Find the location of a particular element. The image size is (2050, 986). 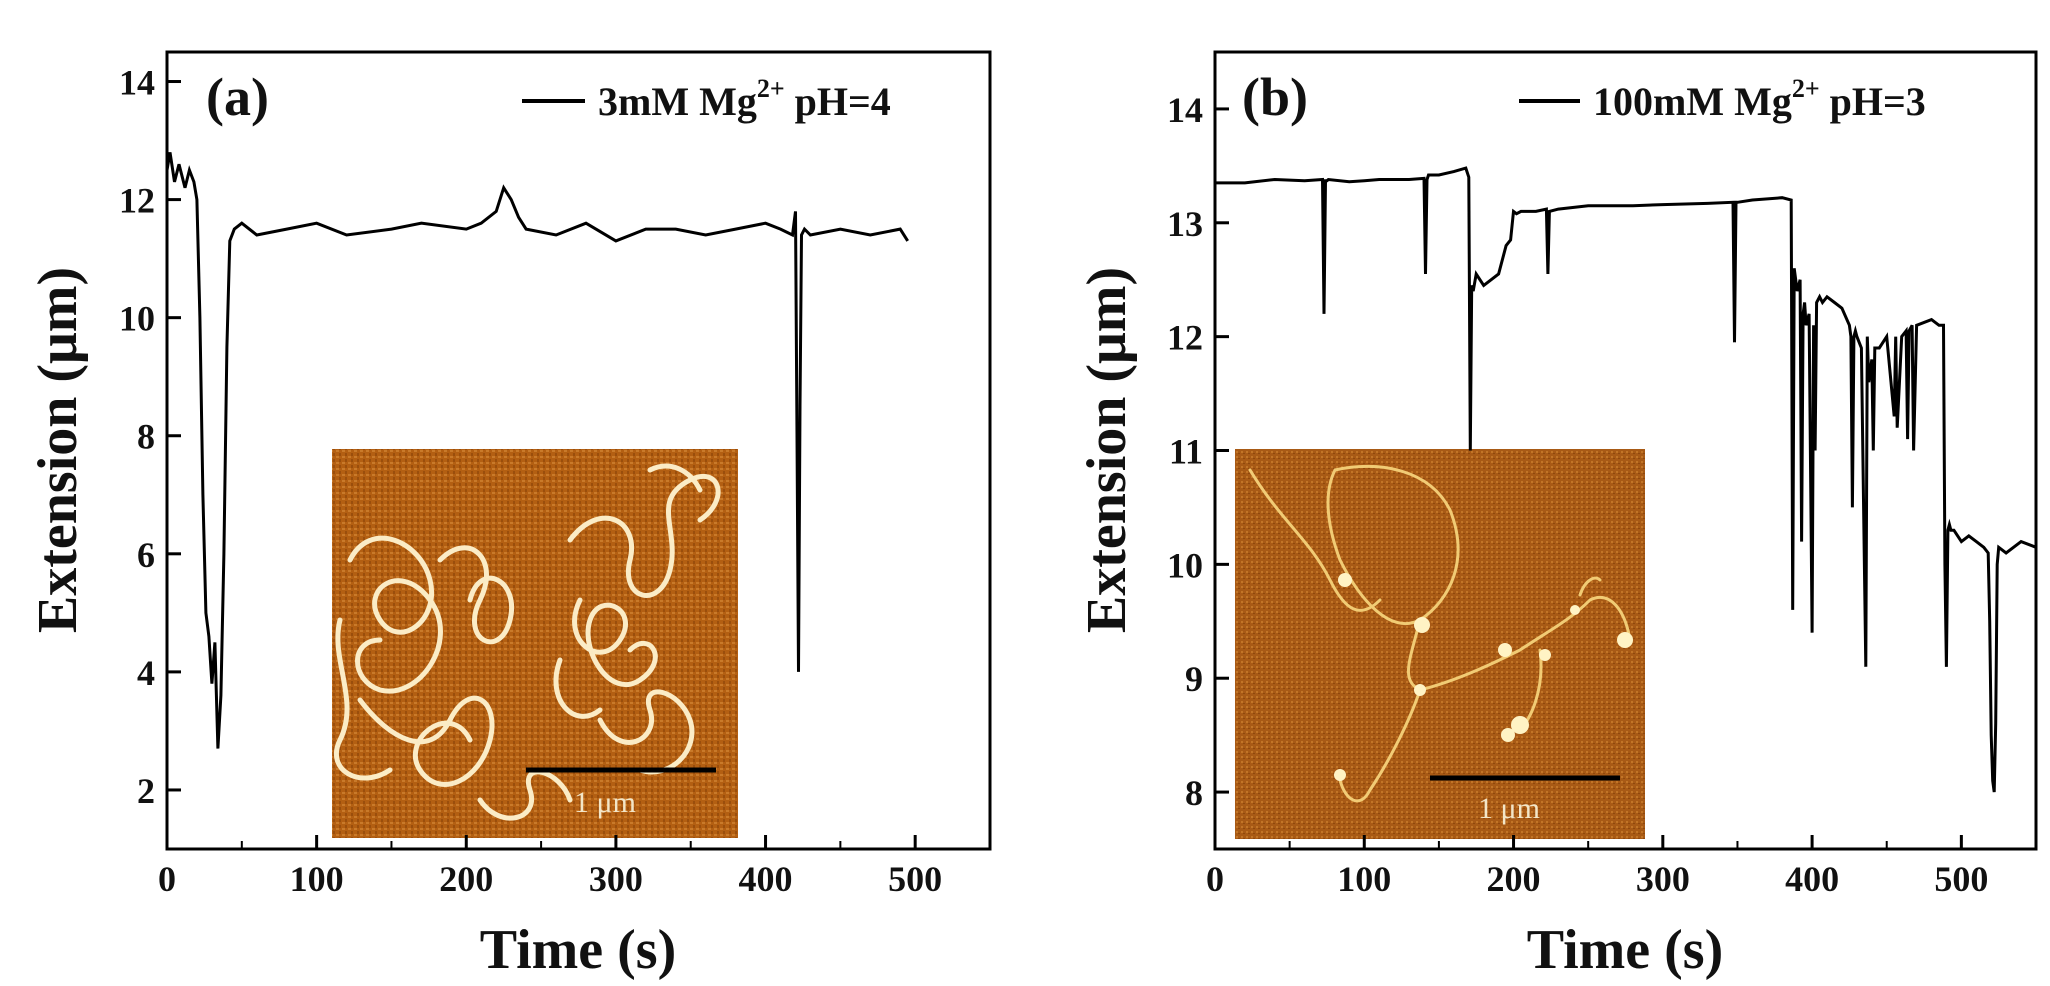

panel-a-ytick-label: 2 is located at coordinates (146, 791).